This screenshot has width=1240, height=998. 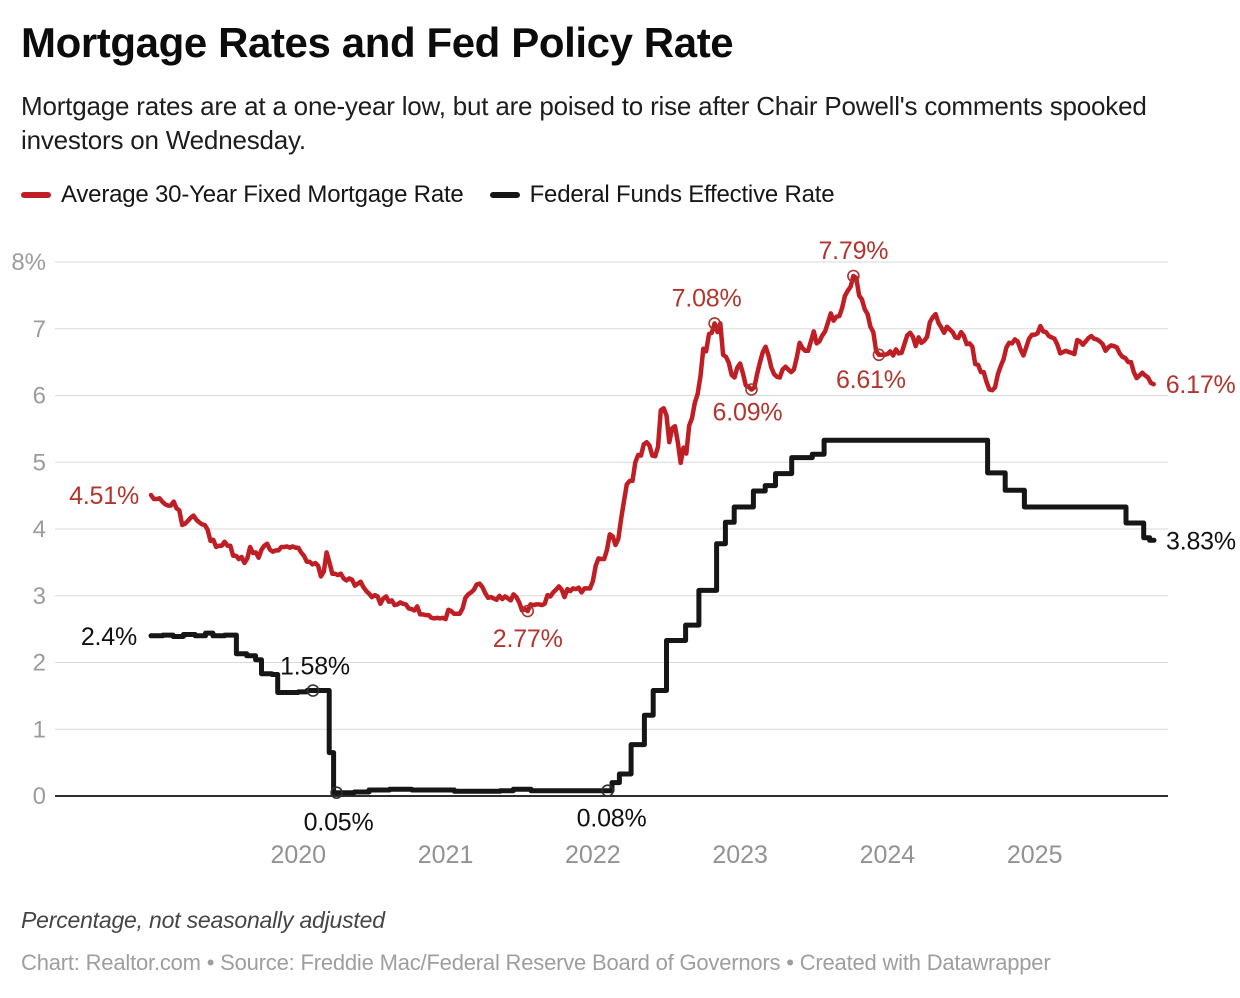 What do you see at coordinates (39, 329) in the screenshot?
I see `svg-text: 7` at bounding box center [39, 329].